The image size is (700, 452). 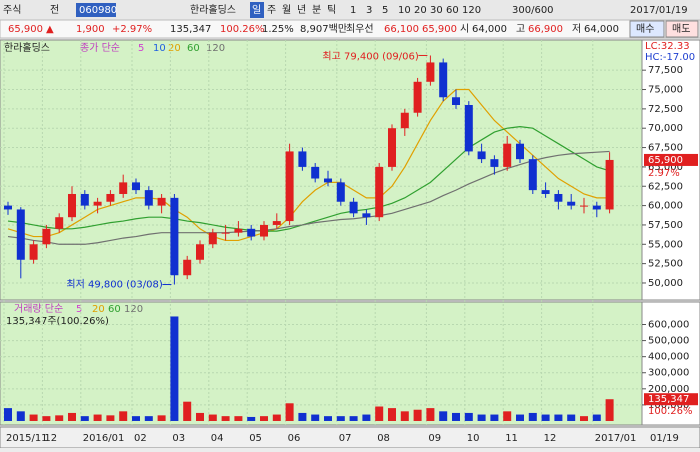 What do you see at coordinates (533, 10) in the screenshot?
I see `count: 300/600` at bounding box center [533, 10].